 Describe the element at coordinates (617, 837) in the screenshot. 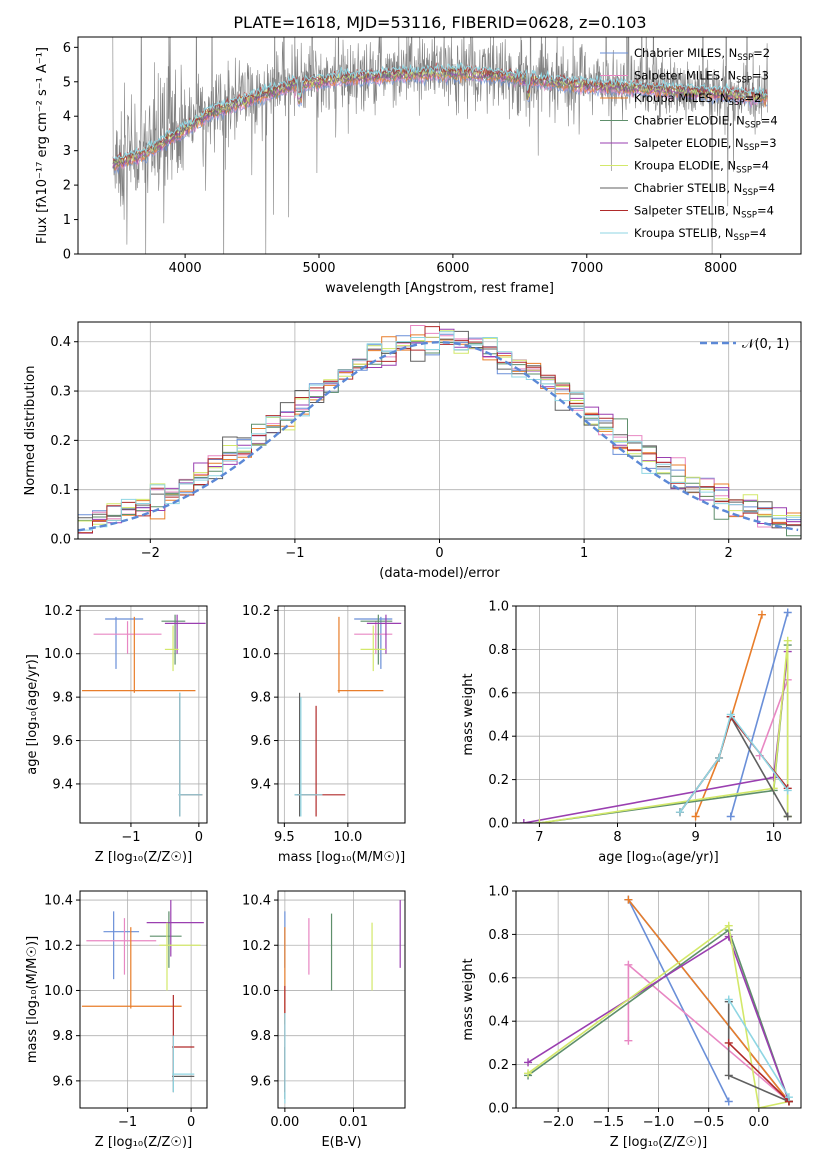

I see `x-tick-label: 8` at that location.